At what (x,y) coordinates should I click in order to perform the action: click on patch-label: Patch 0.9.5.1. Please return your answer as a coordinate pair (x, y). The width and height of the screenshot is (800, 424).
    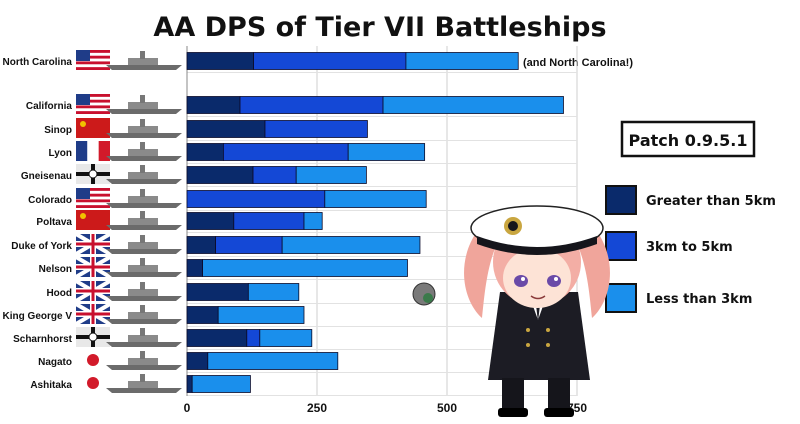
    Looking at the image, I should click on (688, 140).